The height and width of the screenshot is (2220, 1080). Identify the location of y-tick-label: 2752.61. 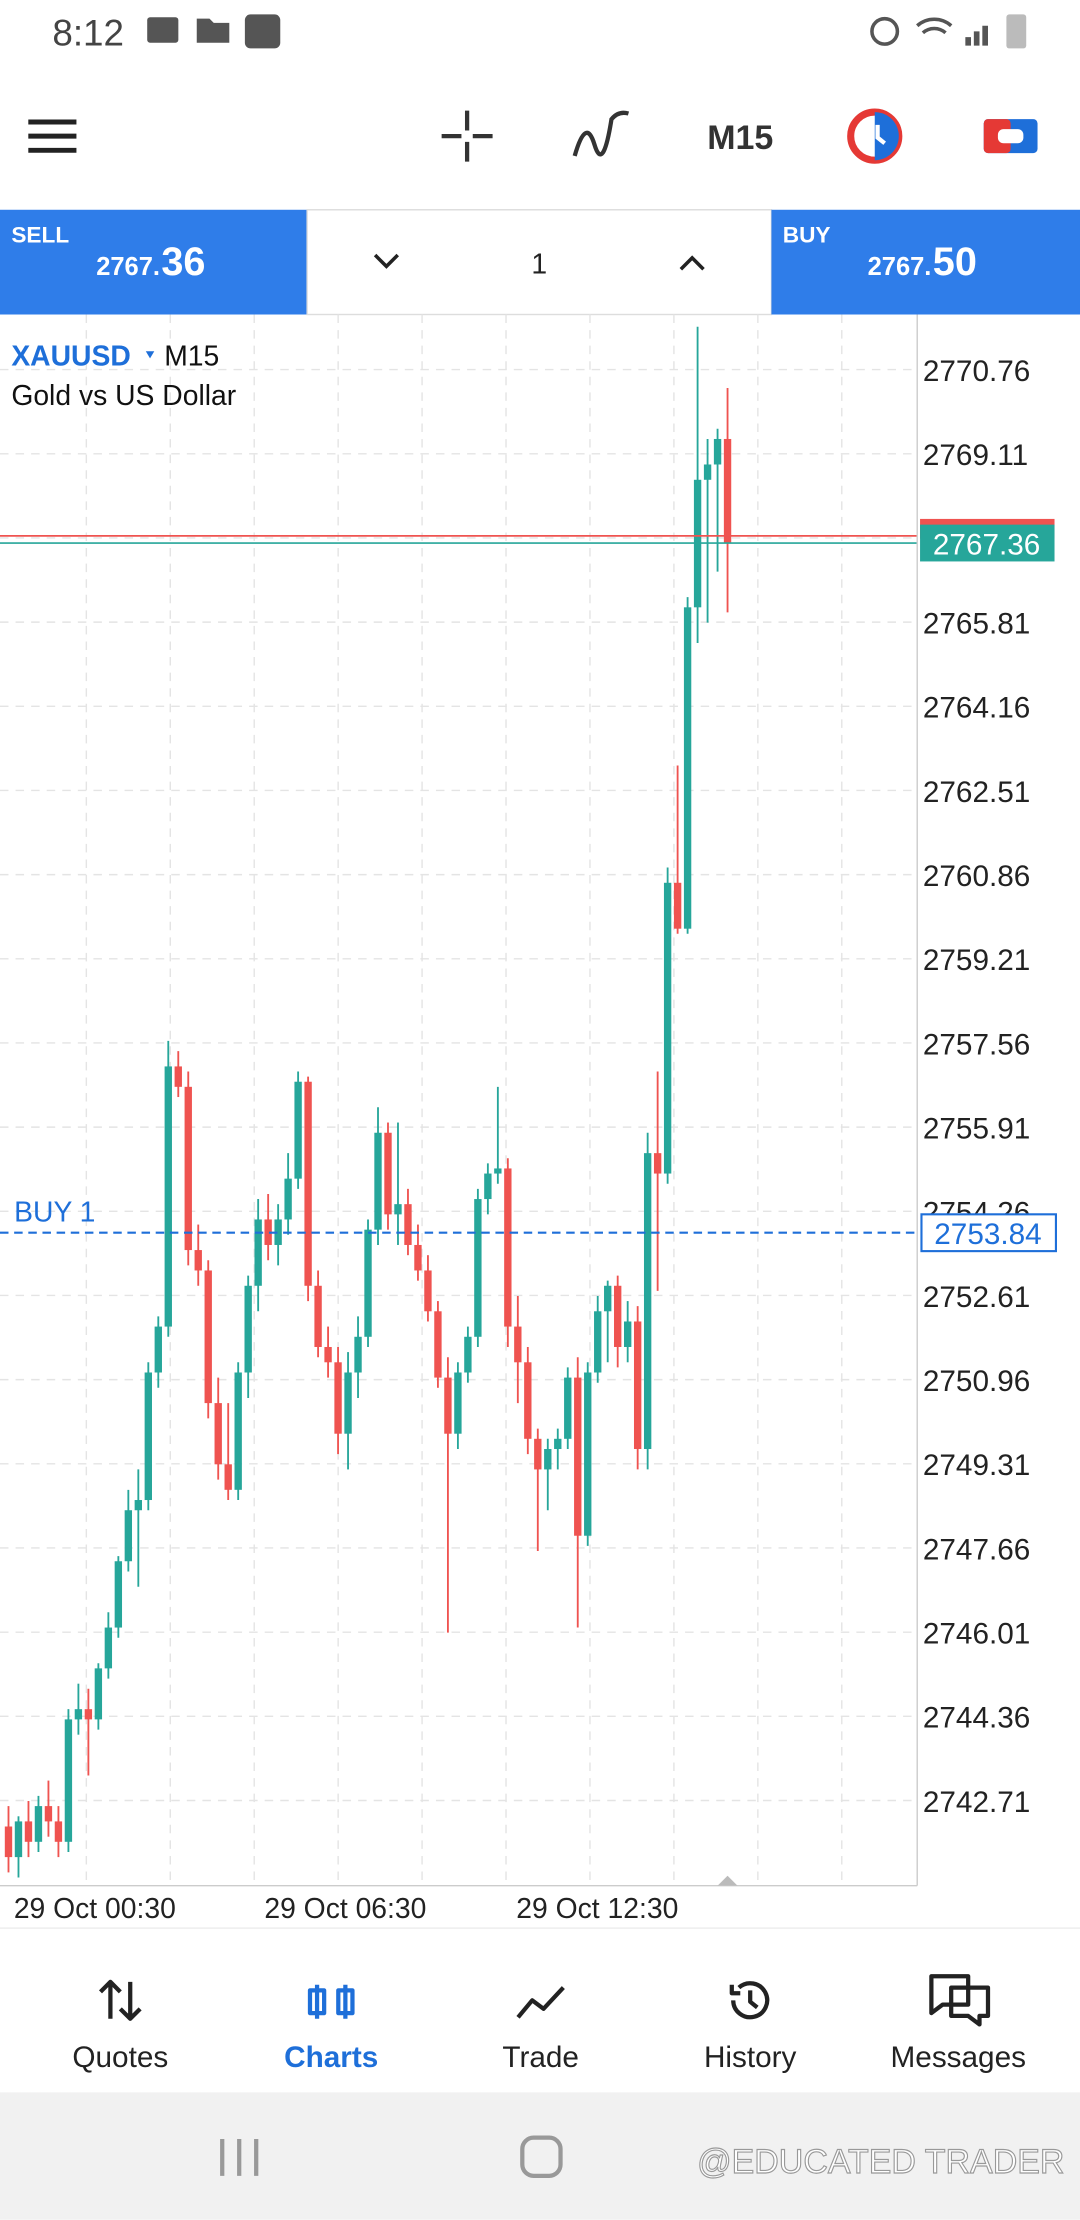
(976, 1297).